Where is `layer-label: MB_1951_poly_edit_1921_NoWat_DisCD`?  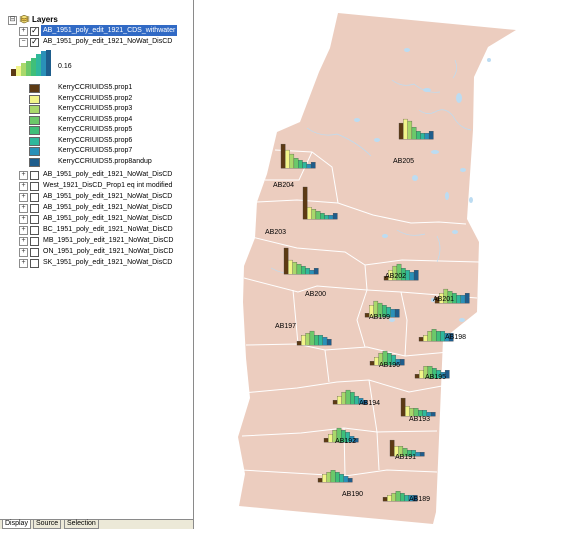
layer-label: MB_1951_poly_edit_1921_NoWat_DisCD is located at coordinates (108, 240).